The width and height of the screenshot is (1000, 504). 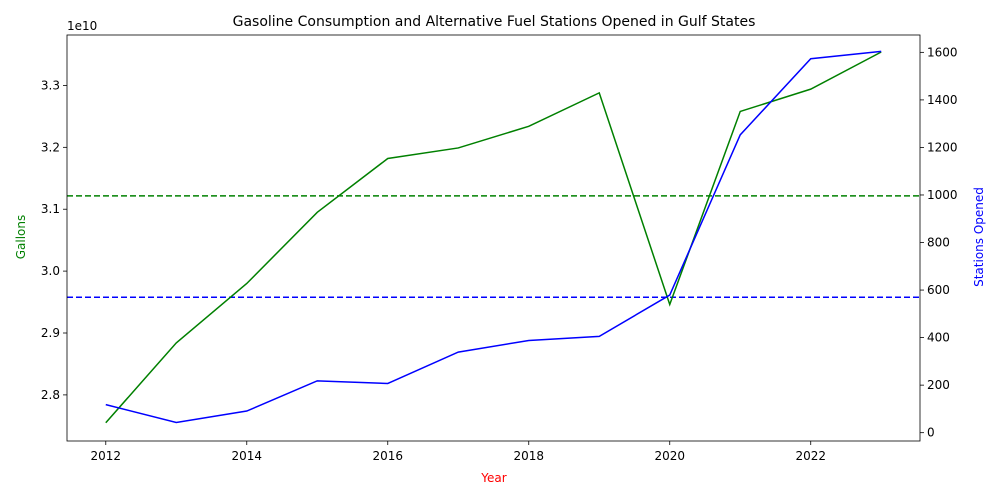 I want to click on left-y-tick-label: 3.3, so click(x=50, y=85).